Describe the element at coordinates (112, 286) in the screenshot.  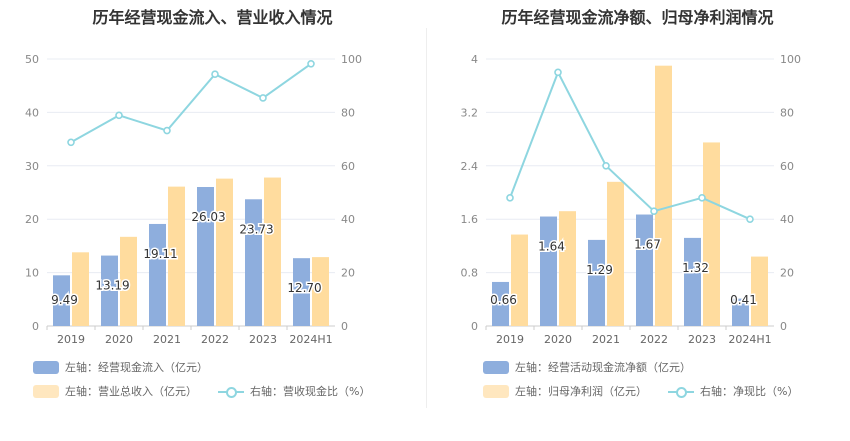
I see `data-label: 13.19` at that location.